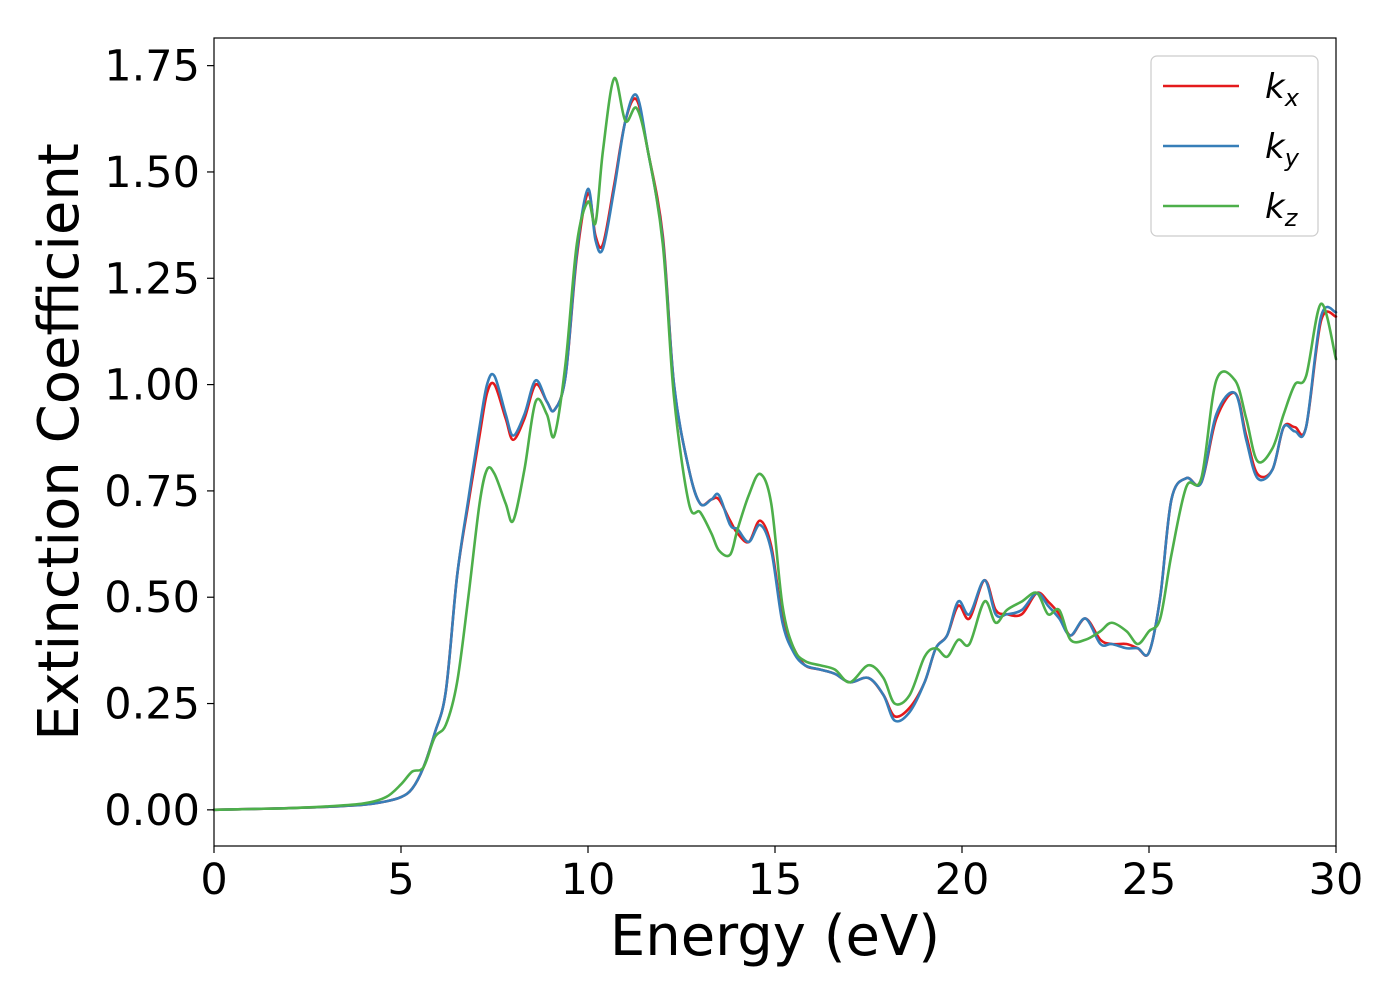  What do you see at coordinates (152, 492) in the screenshot?
I see `y-tick-label: 0.75` at bounding box center [152, 492].